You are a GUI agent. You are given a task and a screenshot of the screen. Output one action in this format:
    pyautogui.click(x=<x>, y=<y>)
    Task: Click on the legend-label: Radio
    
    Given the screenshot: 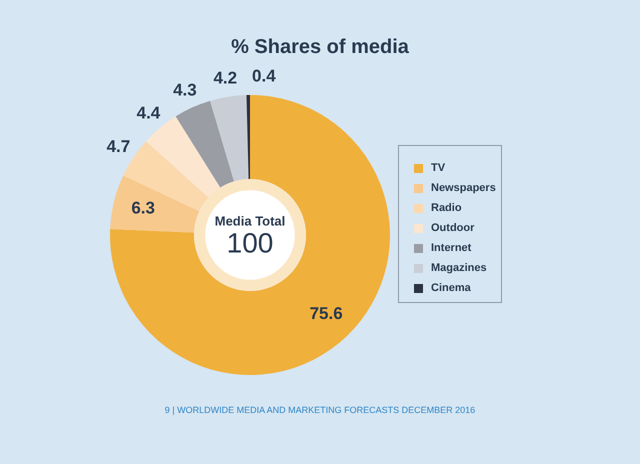 What is the action you would take?
    pyautogui.click(x=446, y=208)
    